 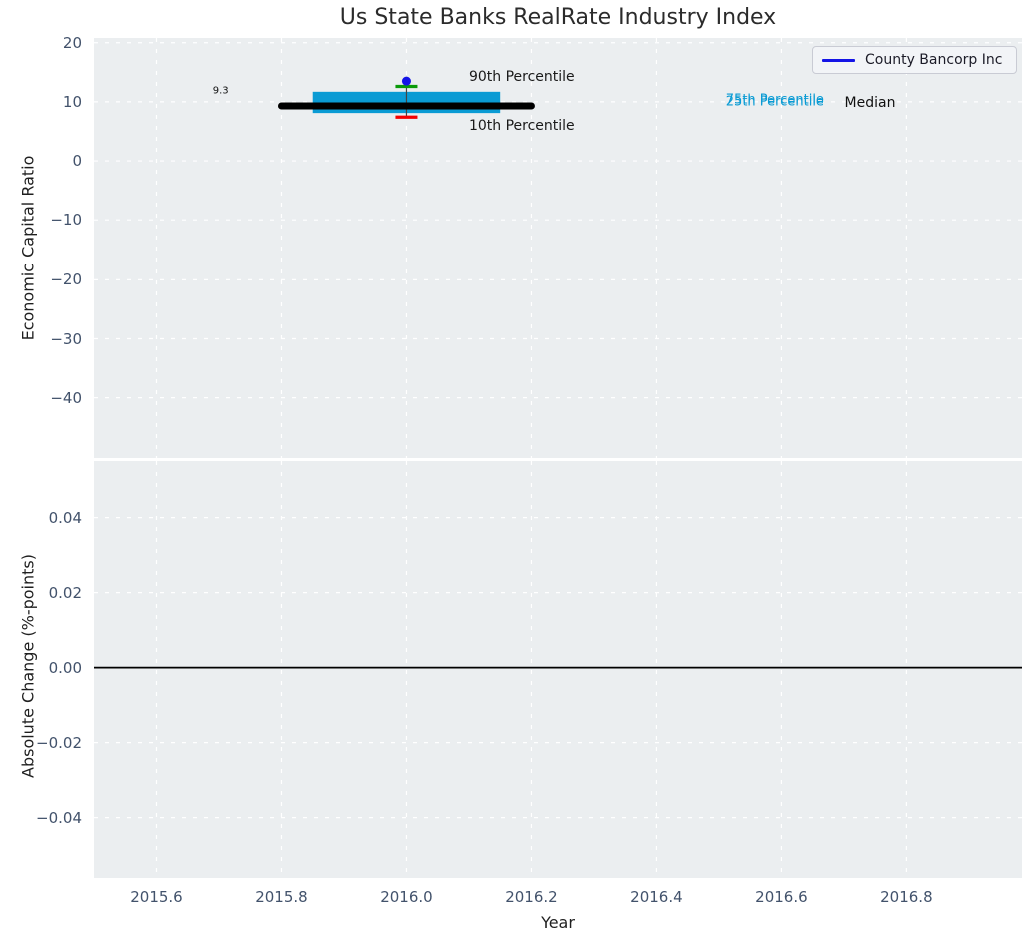 I want to click on x-tick-label: 2016.4, so click(x=656, y=897).